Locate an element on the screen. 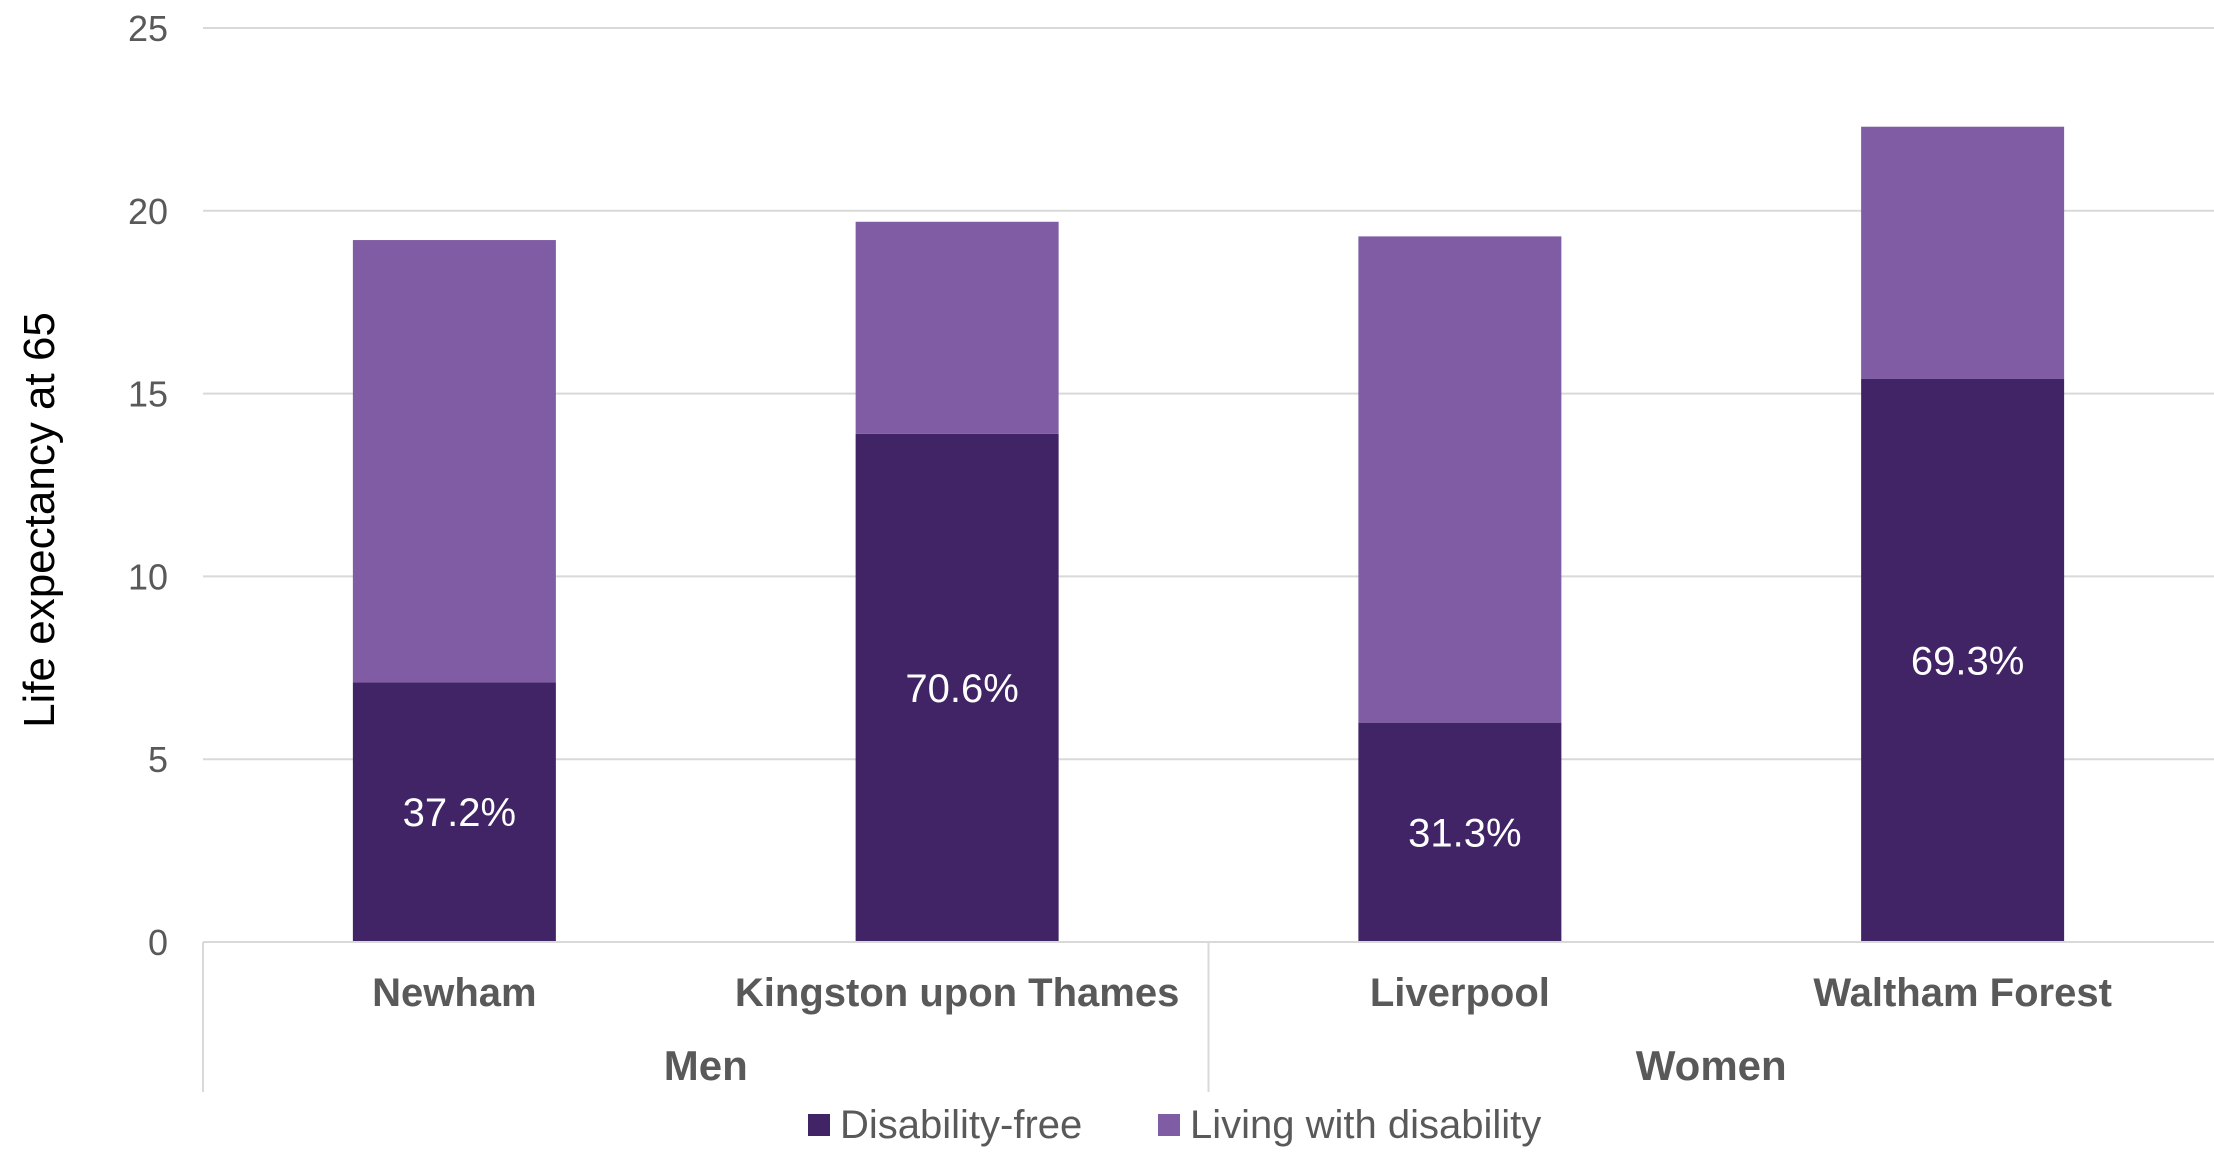 The image size is (2214, 1161). x-tick-label-kingston-upon-thames: Kingston upon Thames is located at coordinates (957, 993).